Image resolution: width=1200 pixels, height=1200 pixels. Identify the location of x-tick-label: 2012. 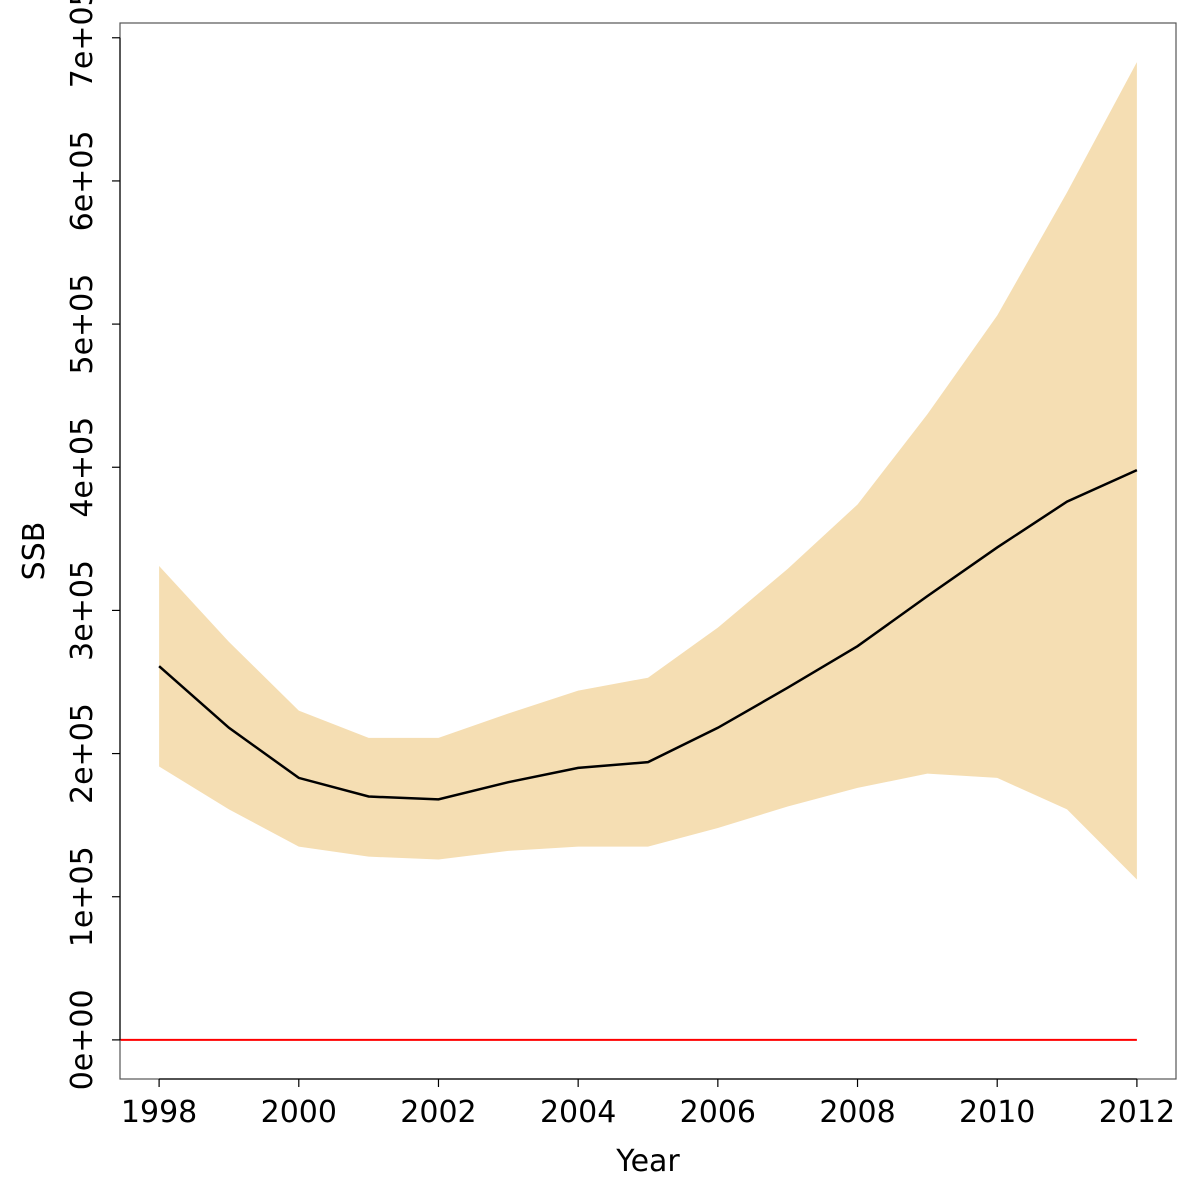
(1137, 1112).